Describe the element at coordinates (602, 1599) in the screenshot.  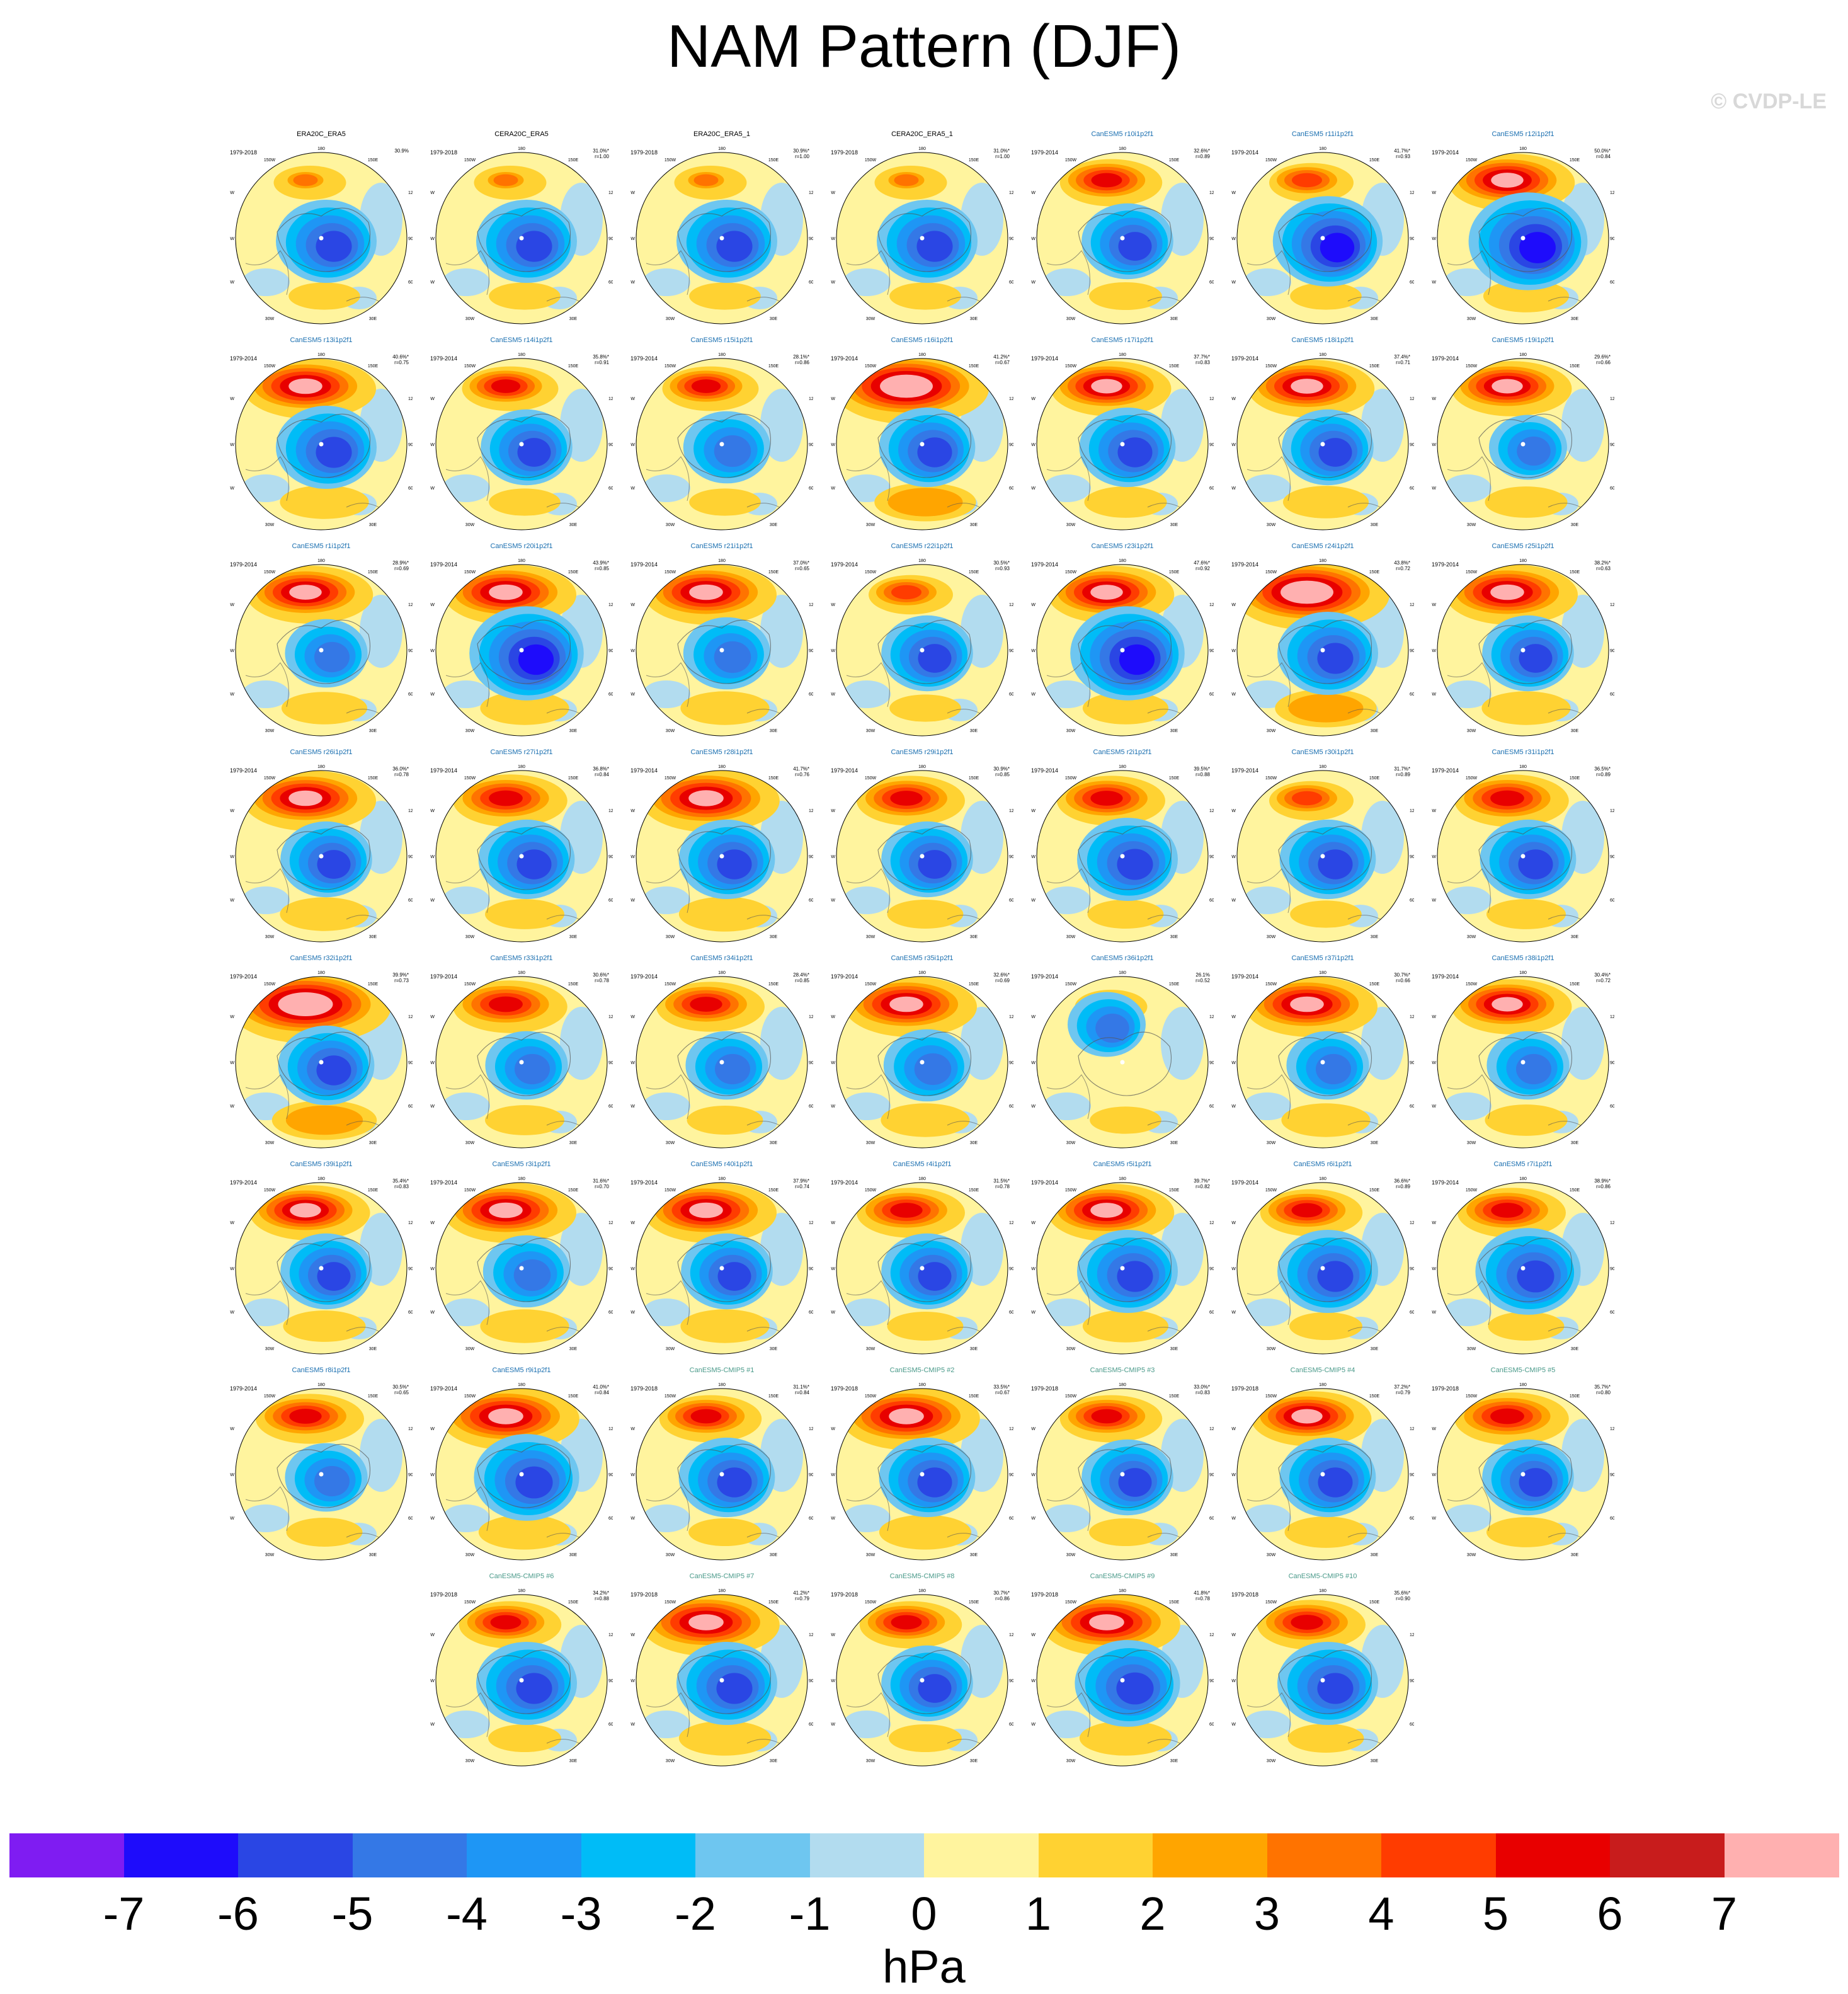
I see `panel-pattern-correlation: r=0.88` at that location.